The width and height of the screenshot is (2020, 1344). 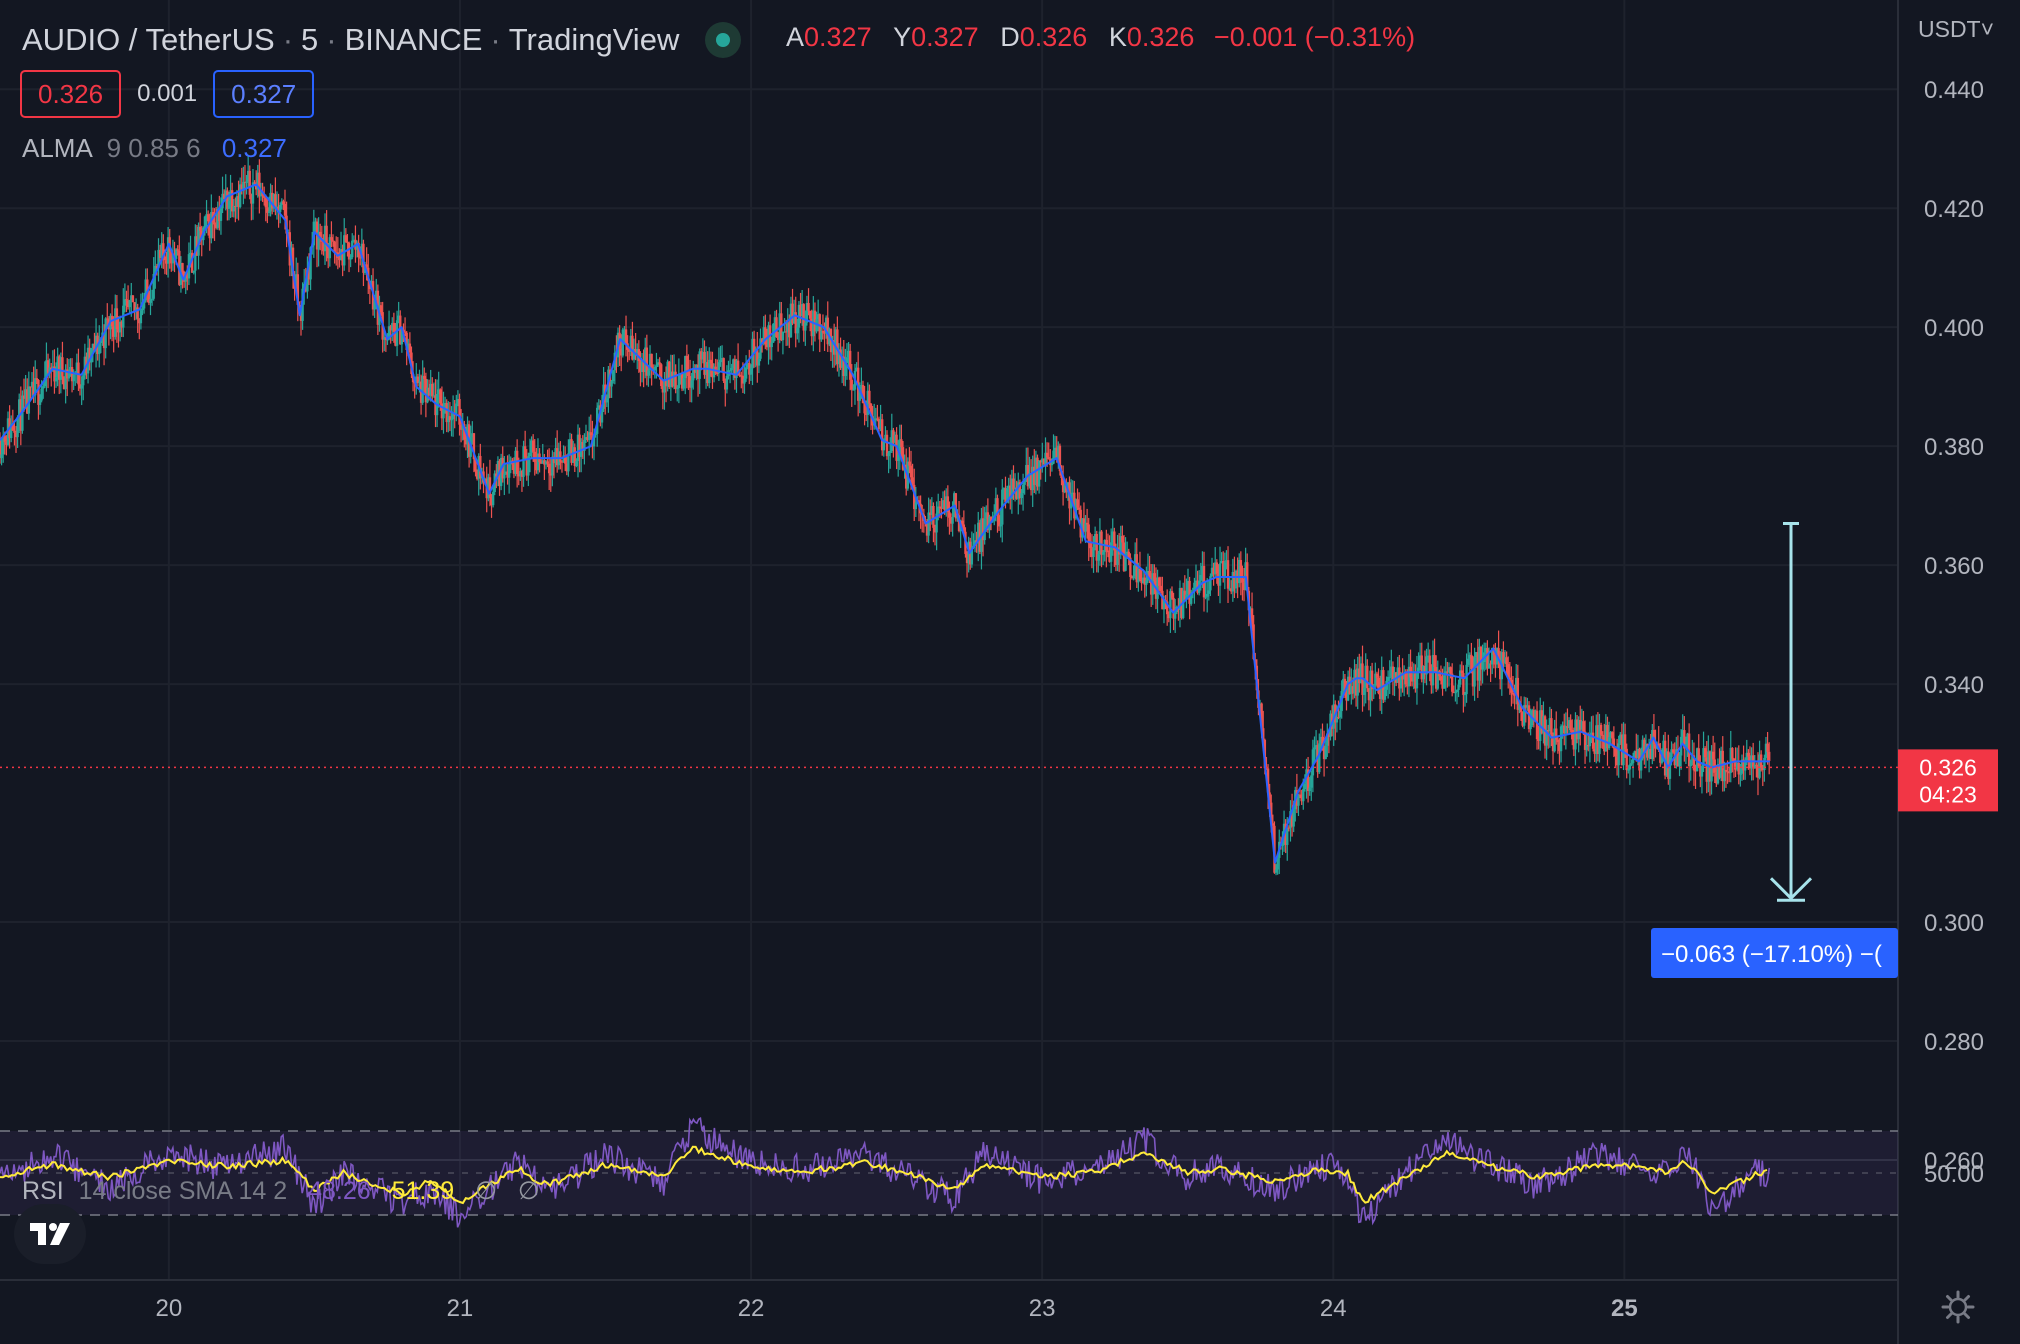 What do you see at coordinates (1956, 29) in the screenshot?
I see `currency-selector: USDT˅` at bounding box center [1956, 29].